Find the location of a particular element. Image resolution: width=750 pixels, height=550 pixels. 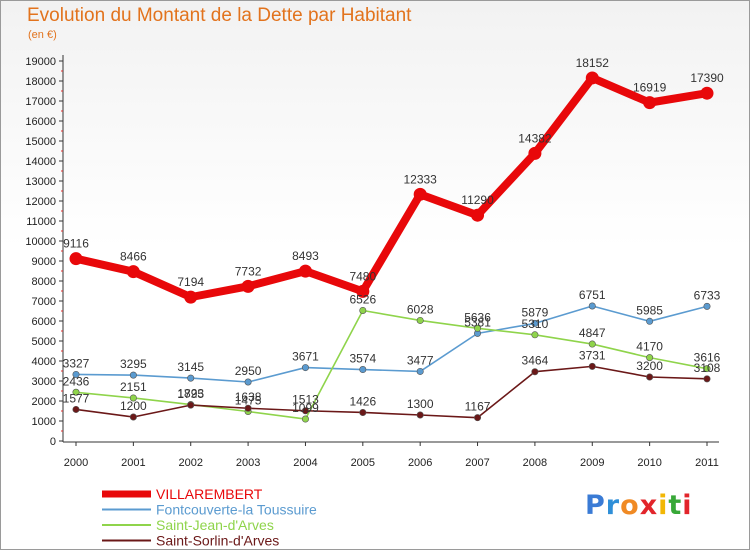

data-label: 3464 is located at coordinates (535, 361).